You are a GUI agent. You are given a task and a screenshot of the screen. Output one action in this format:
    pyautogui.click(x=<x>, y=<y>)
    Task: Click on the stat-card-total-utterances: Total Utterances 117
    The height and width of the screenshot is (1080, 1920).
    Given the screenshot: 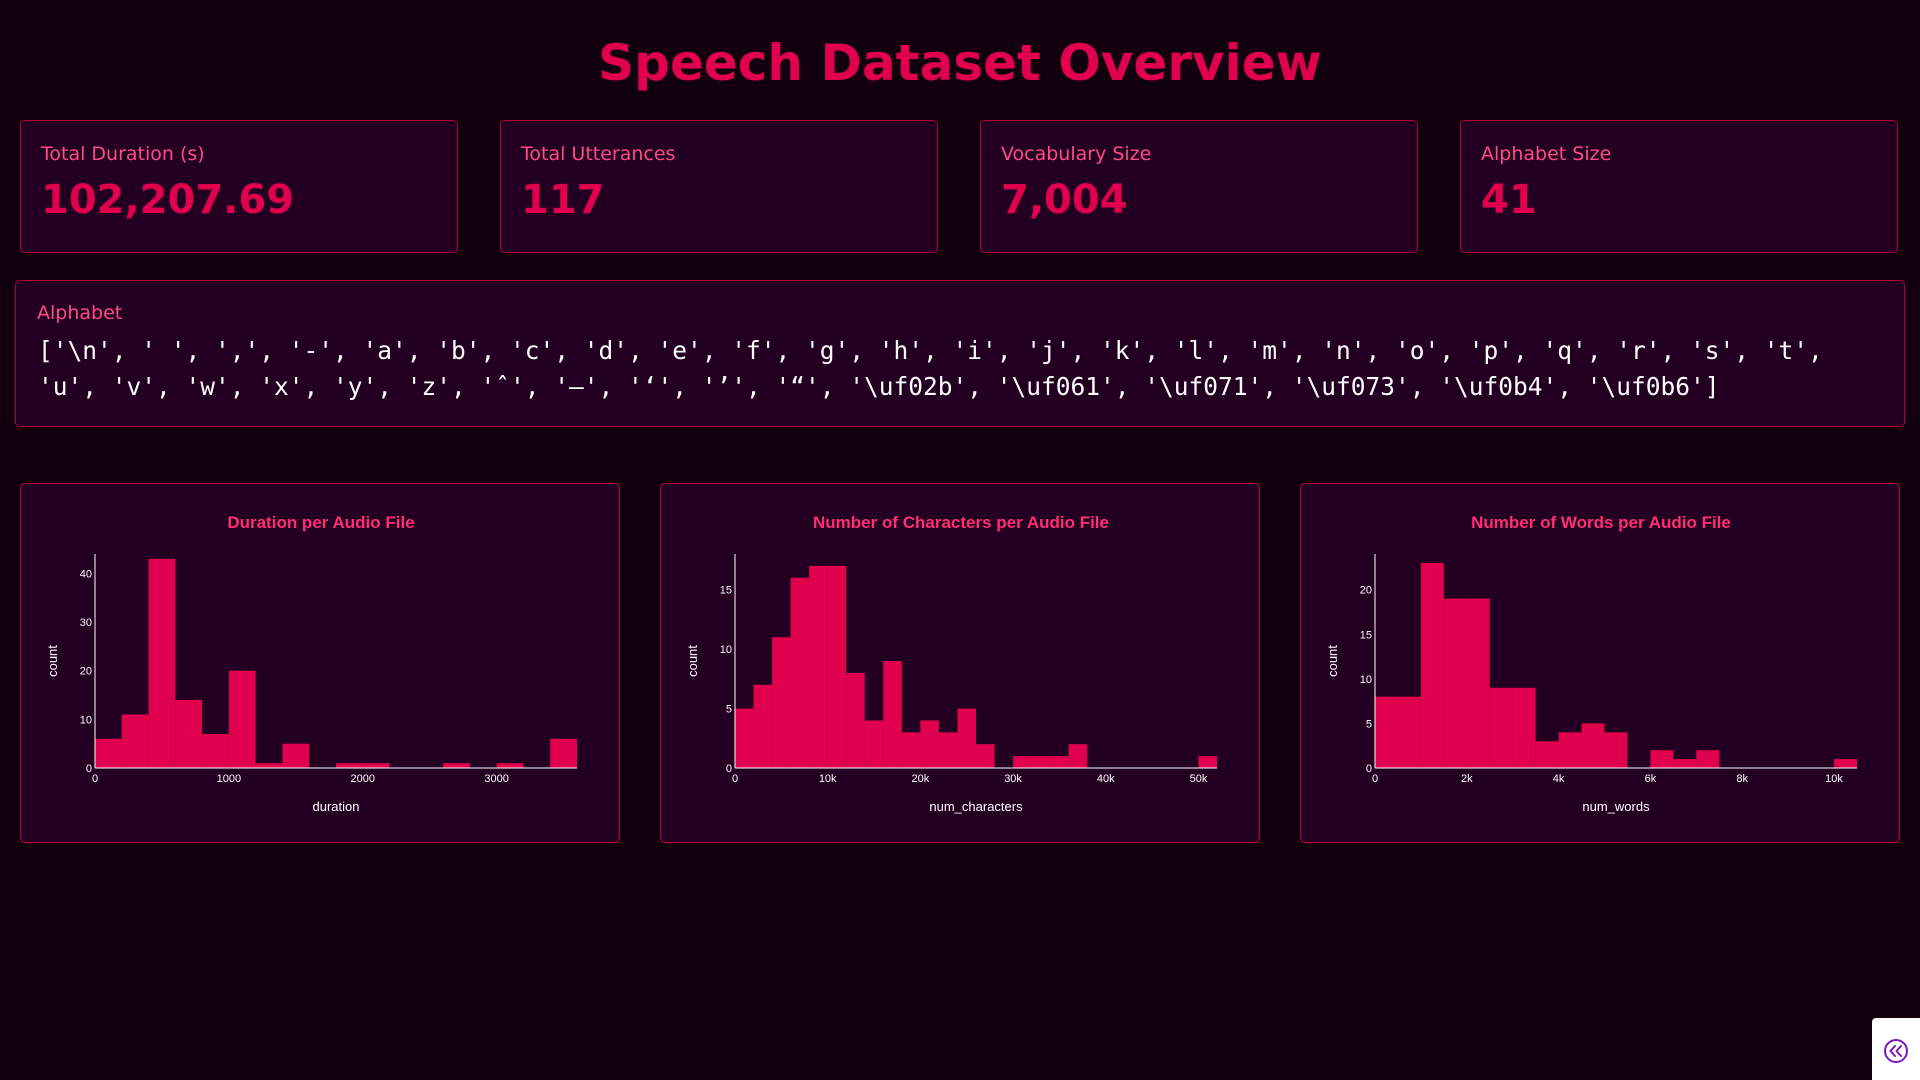 What is the action you would take?
    pyautogui.click(x=719, y=186)
    